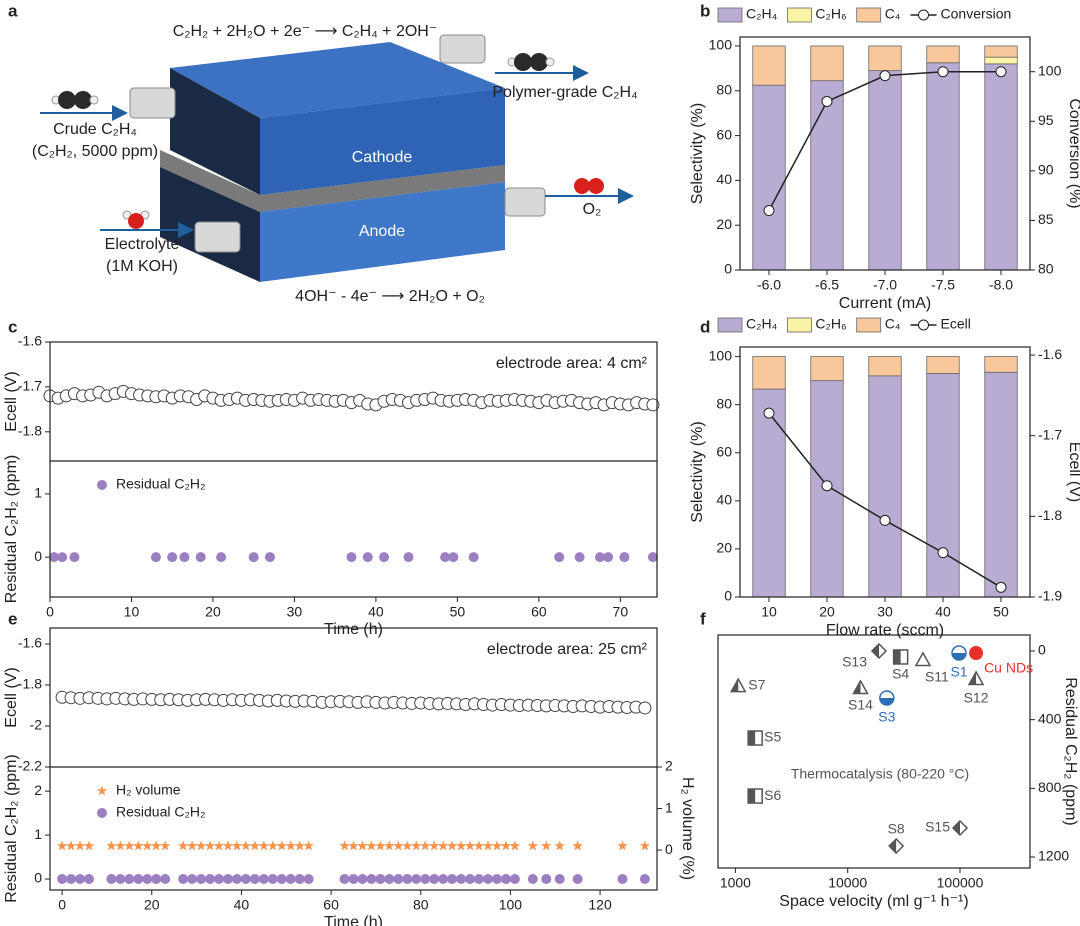 This screenshot has height=926, width=1080. I want to click on cathode-label: Cathode, so click(382, 157).